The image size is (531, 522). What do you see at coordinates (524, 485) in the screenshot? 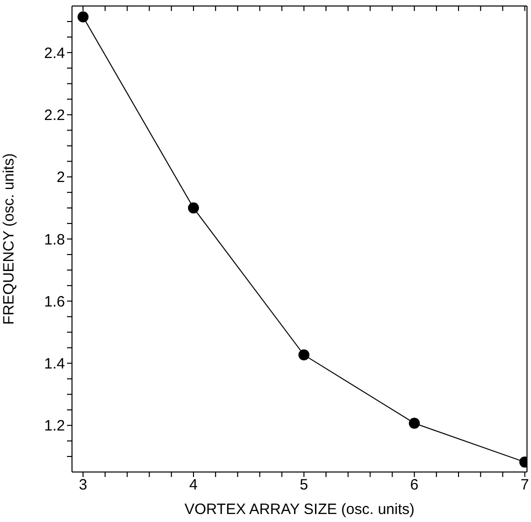
I see `x-tick-label: 7` at bounding box center [524, 485].